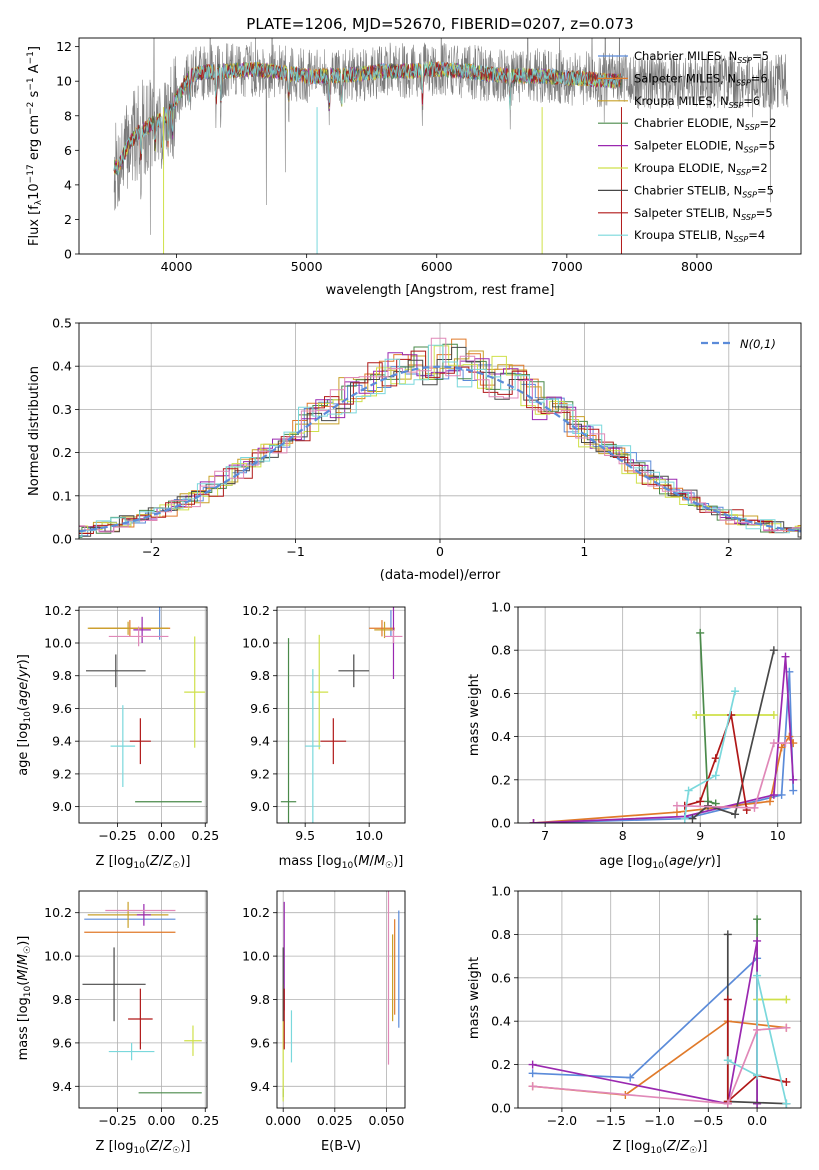  What do you see at coordinates (660, 1147) in the screenshot?
I see `mw-z-xlabel: Z [log10(Z/Z☉)]` at bounding box center [660, 1147].